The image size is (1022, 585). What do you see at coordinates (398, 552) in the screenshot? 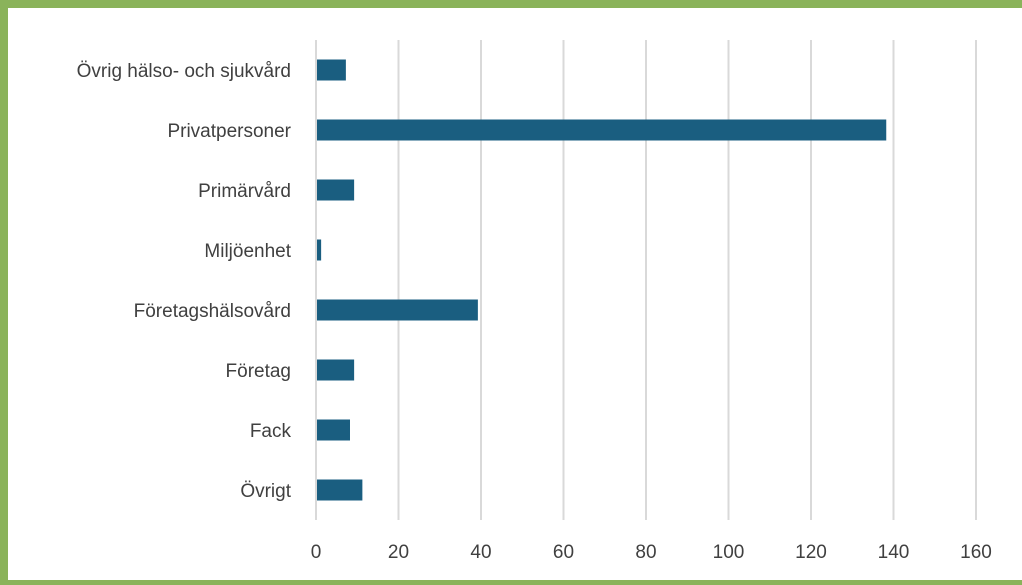
I see `x-tick-label: 20` at bounding box center [398, 552].